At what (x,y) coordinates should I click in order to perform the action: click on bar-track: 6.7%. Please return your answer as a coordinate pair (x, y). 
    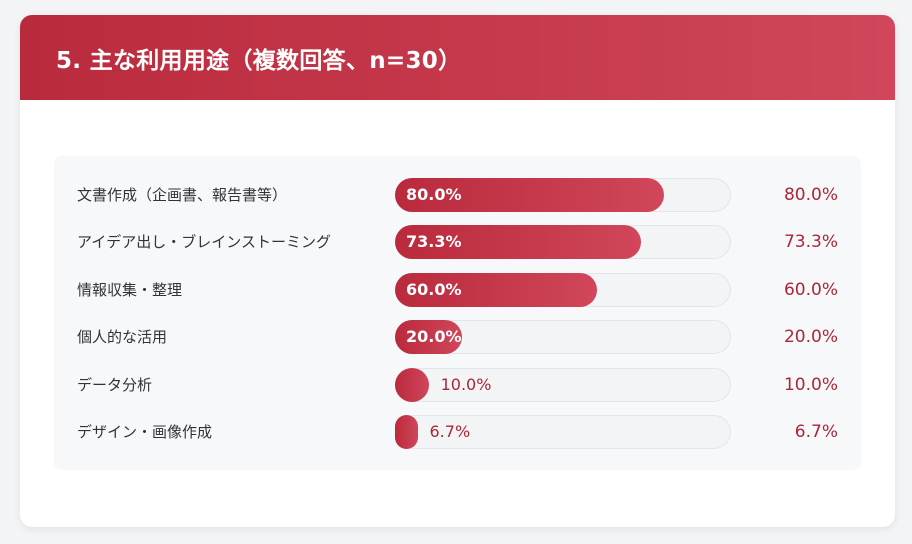
    Looking at the image, I should click on (563, 432).